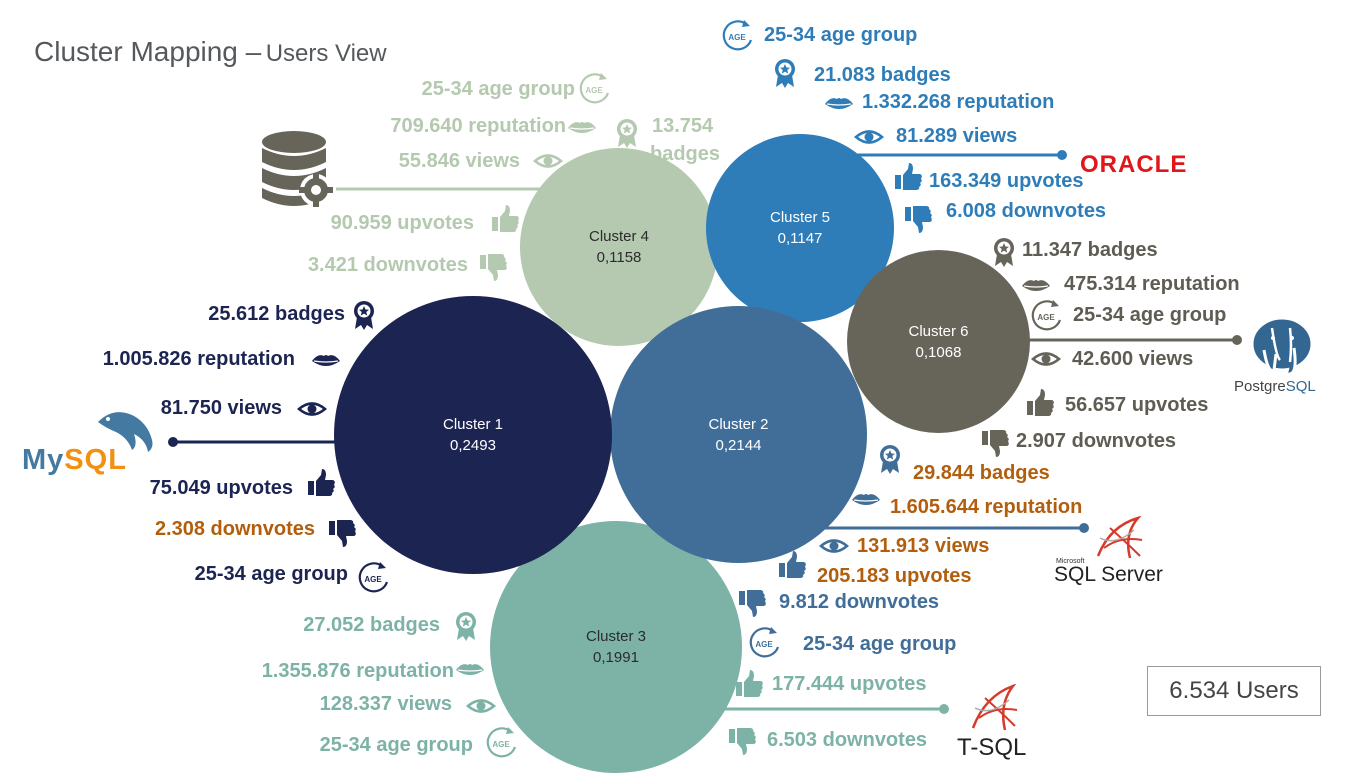 The height and width of the screenshot is (773, 1365). What do you see at coordinates (938, 331) in the screenshot?
I see `cluster-name: Cluster 6` at bounding box center [938, 331].